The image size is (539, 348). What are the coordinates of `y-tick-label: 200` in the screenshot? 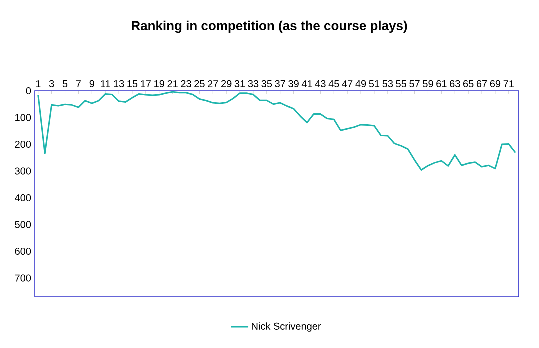 It's located at (23, 144).